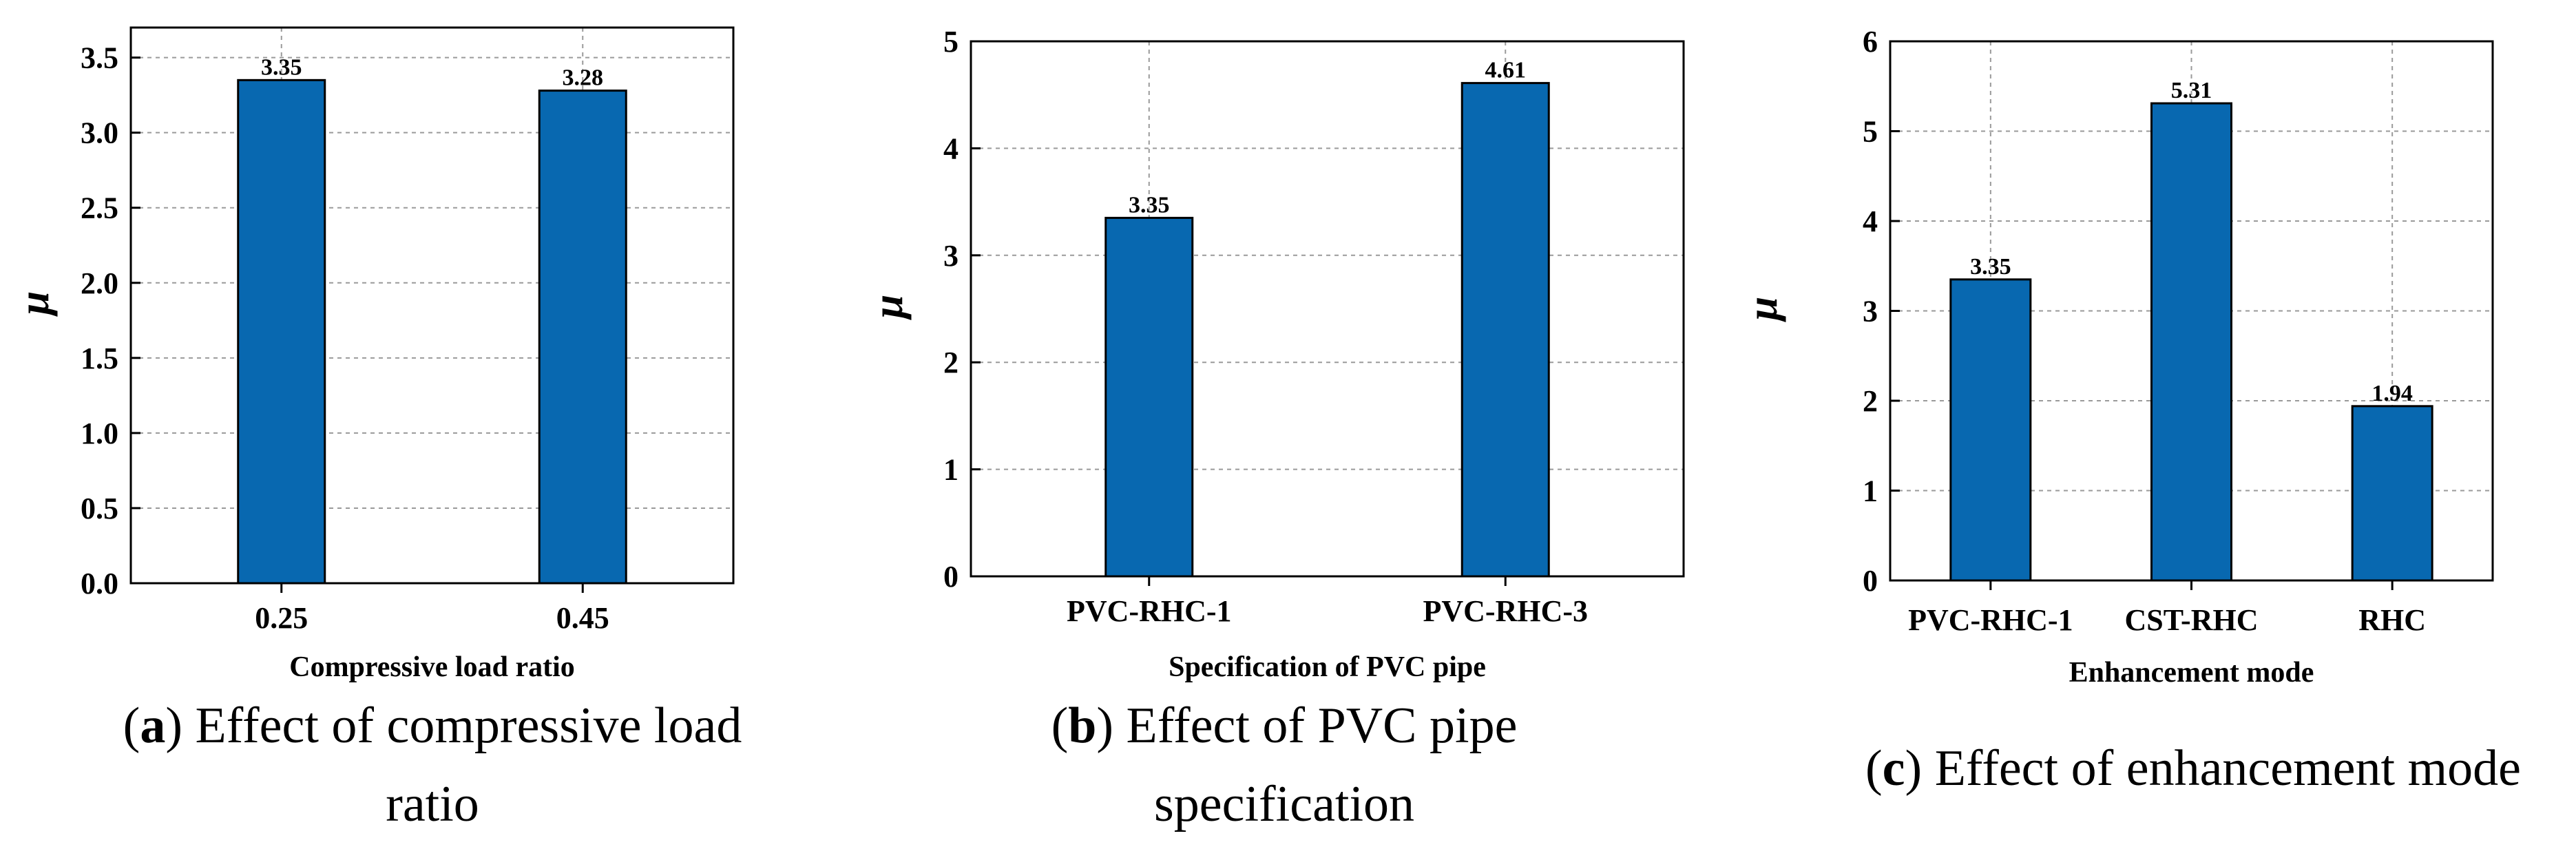  What do you see at coordinates (281, 332) in the screenshot?
I see `bar-0.25` at bounding box center [281, 332].